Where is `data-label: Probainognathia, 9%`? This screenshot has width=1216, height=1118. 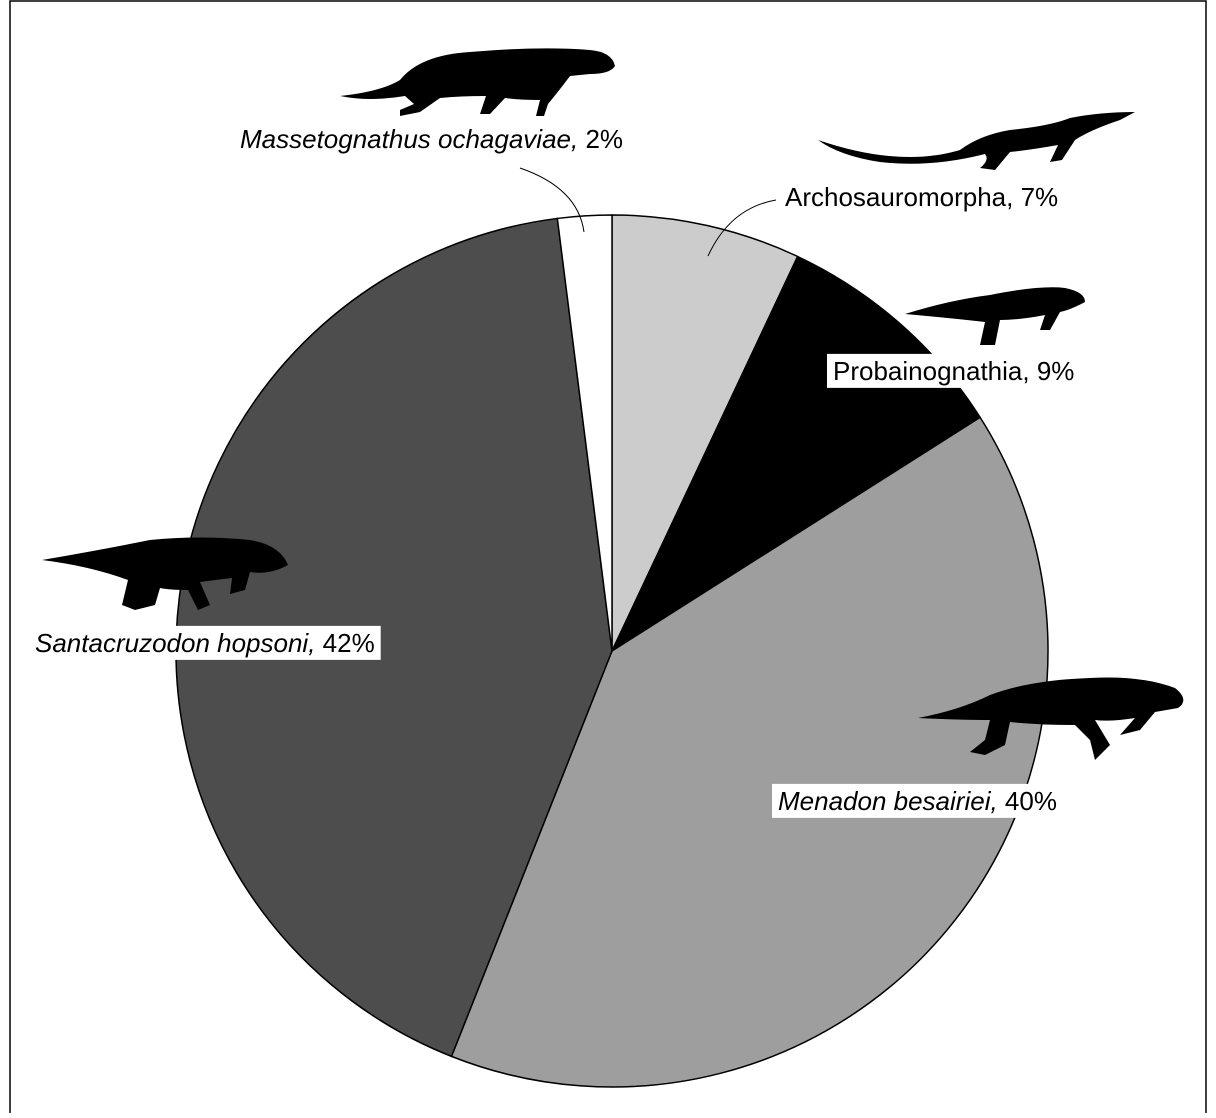
data-label: Probainognathia, 9% is located at coordinates (953, 371).